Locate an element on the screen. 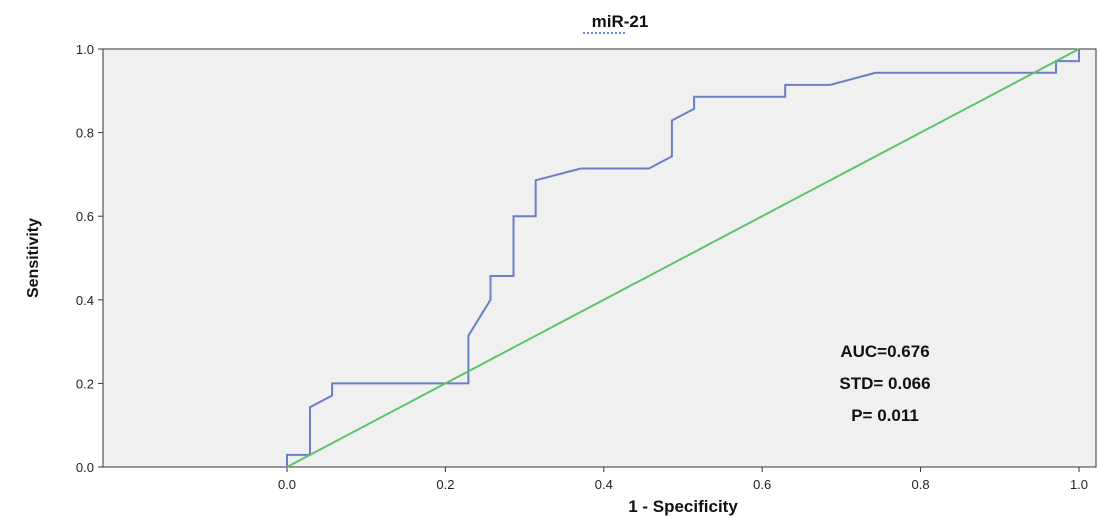 This screenshot has width=1099, height=518. annotation-label: P= 0.011 is located at coordinates (885, 415).